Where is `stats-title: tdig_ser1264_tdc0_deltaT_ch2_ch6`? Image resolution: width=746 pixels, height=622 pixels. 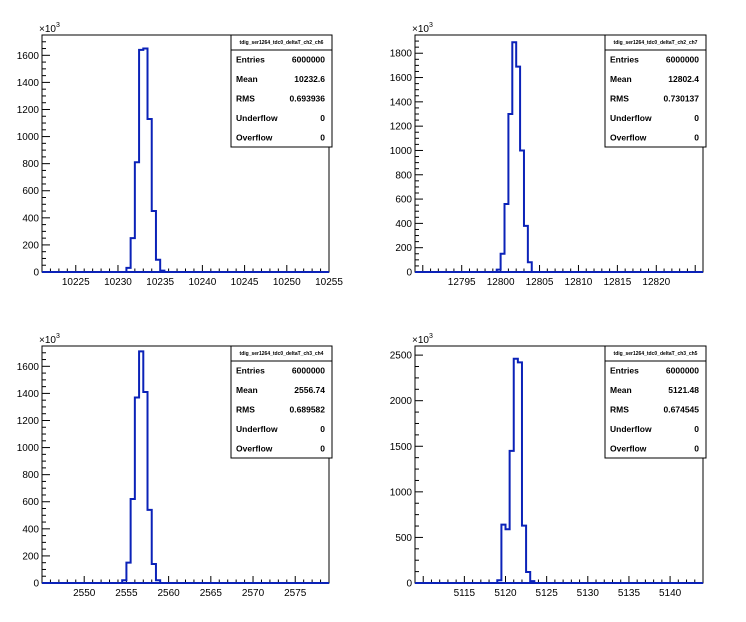
stats-title: tdig_ser1264_tdc0_deltaT_ch2_ch6 is located at coordinates (282, 43).